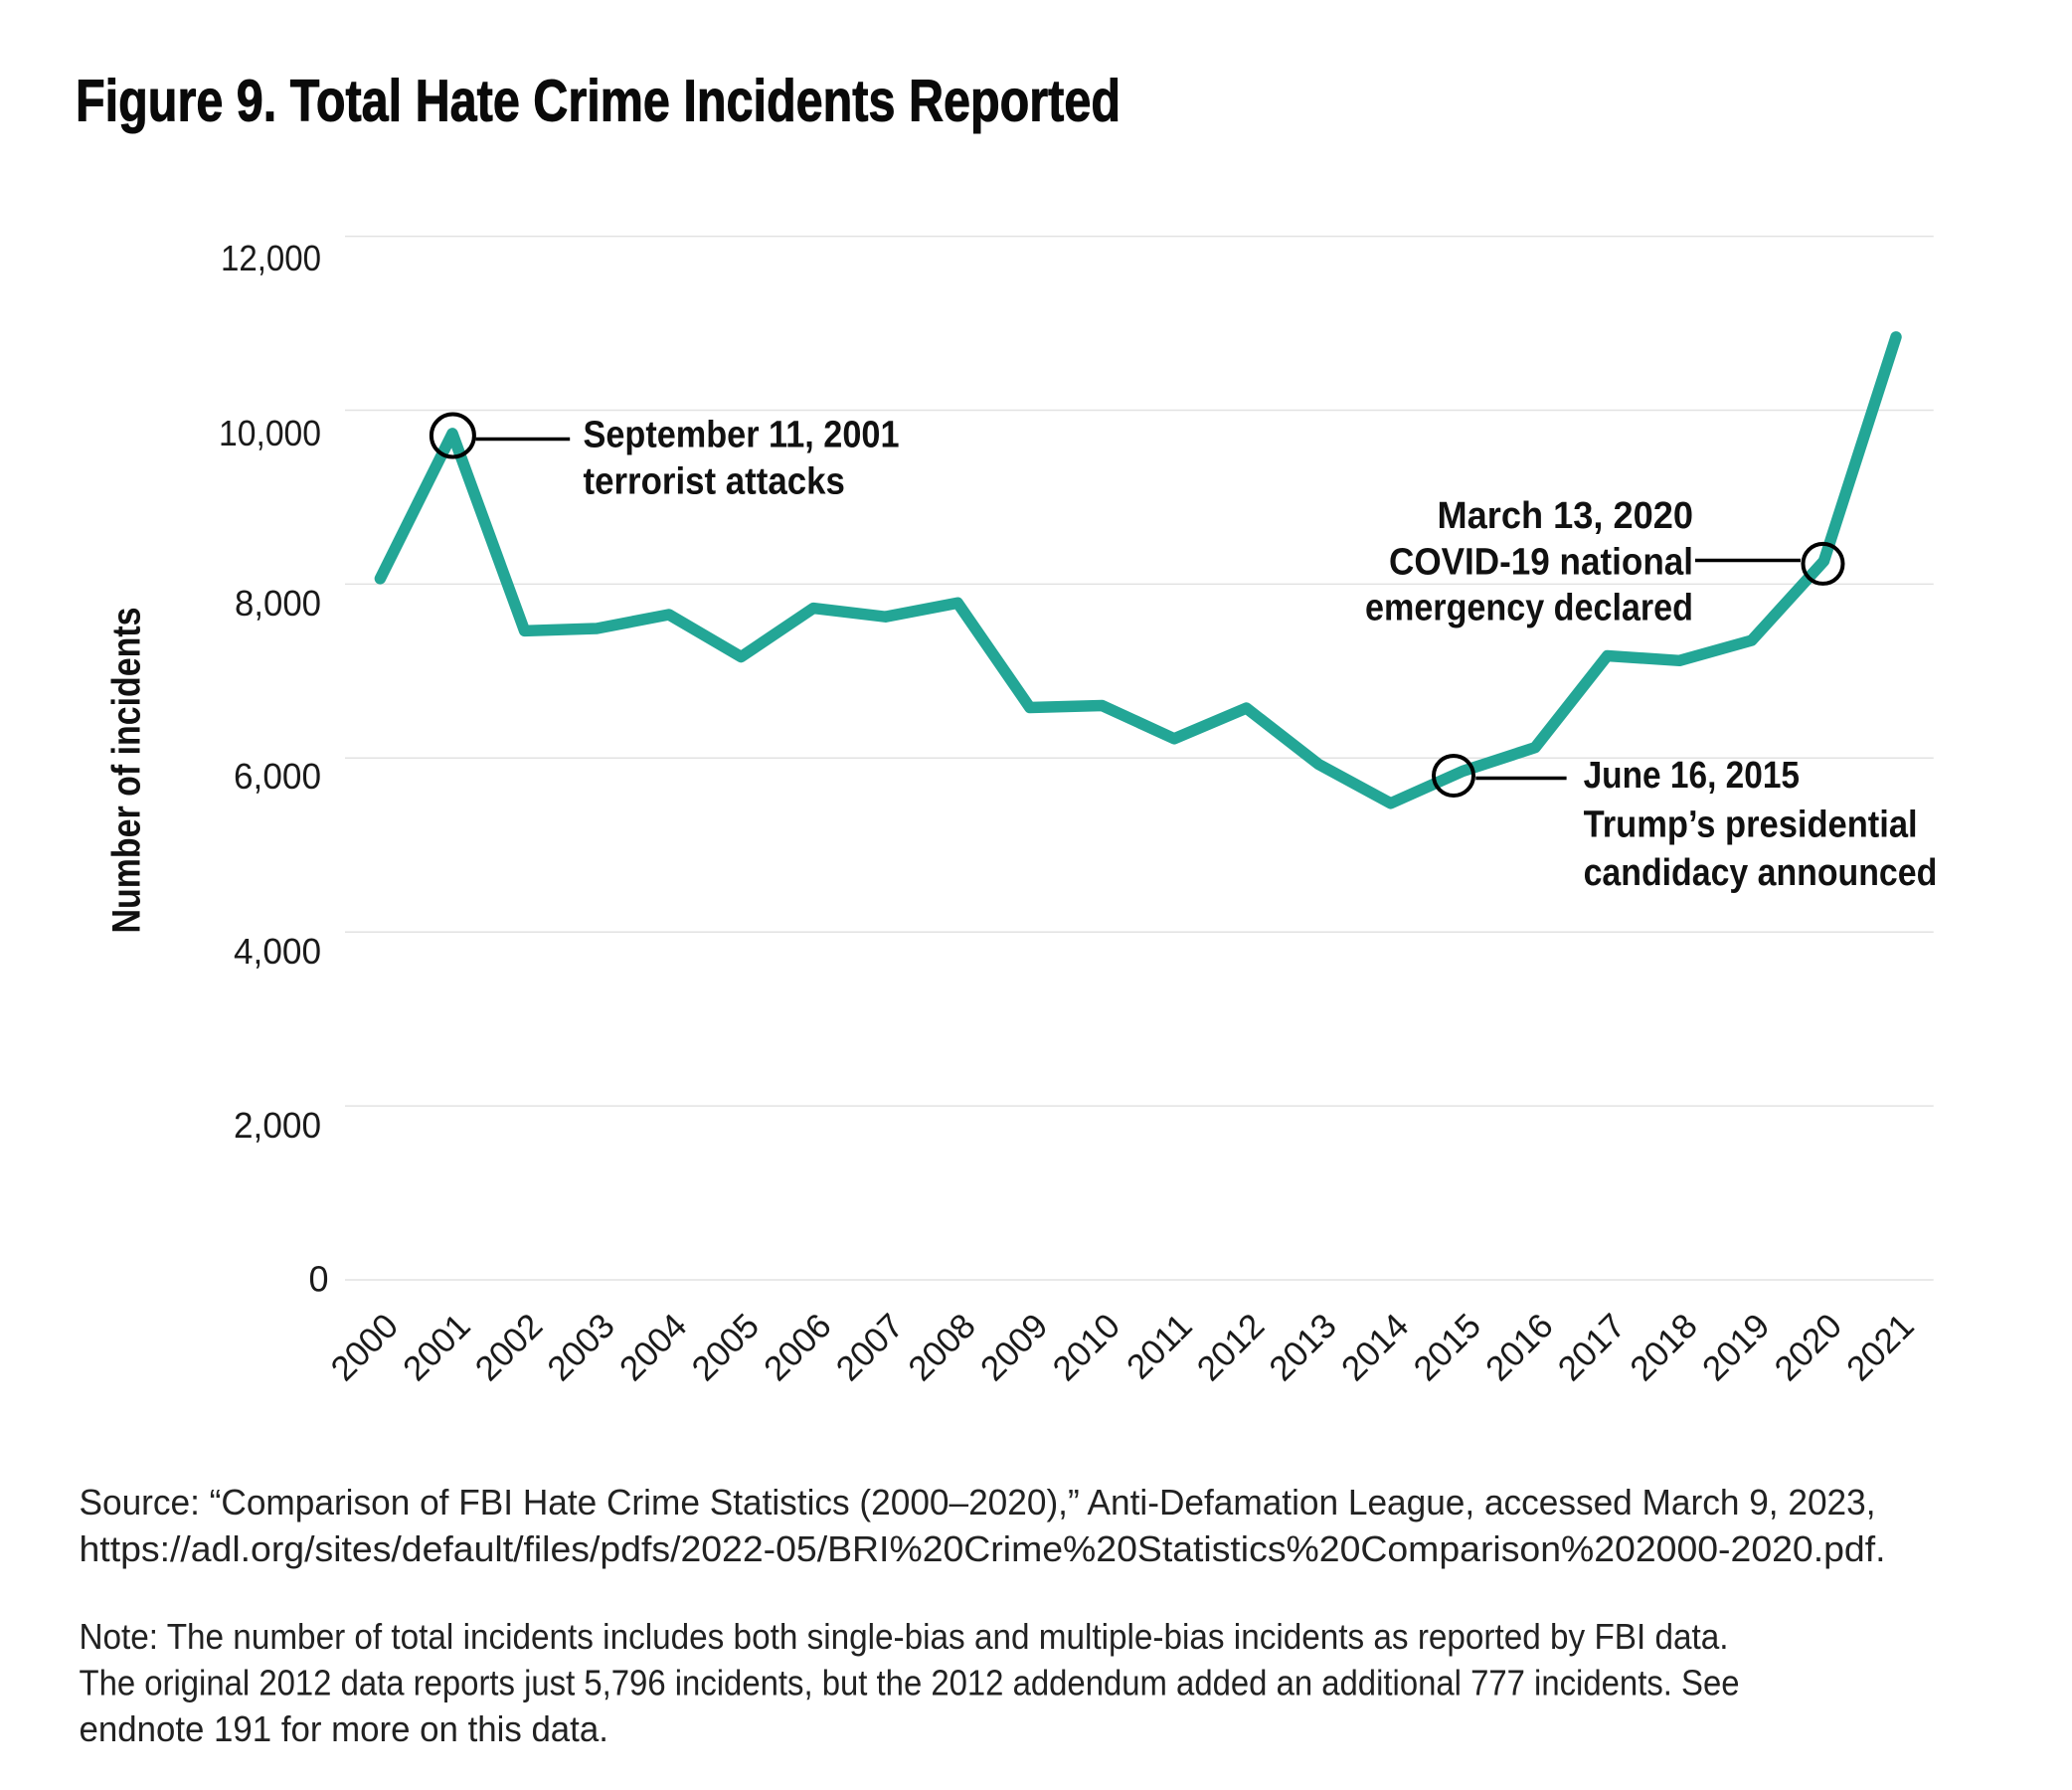 This screenshot has width=2072, height=1790. Describe the element at coordinates (127, 771) in the screenshot. I see `svg-text: Number of incidents` at that location.